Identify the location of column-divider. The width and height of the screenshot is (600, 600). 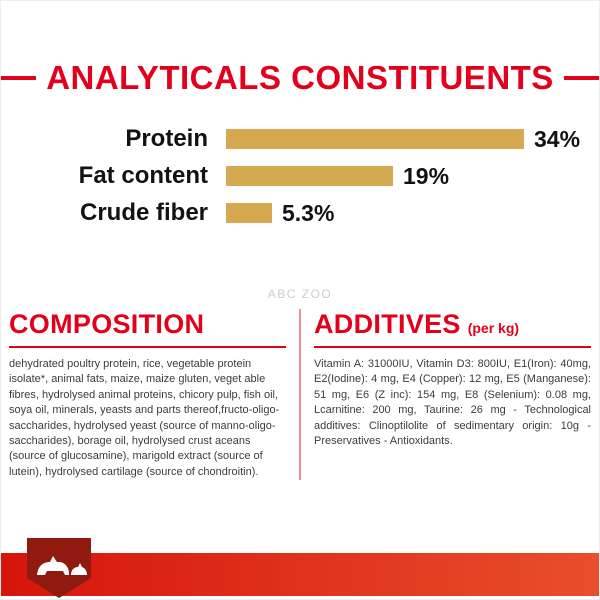
(300, 395).